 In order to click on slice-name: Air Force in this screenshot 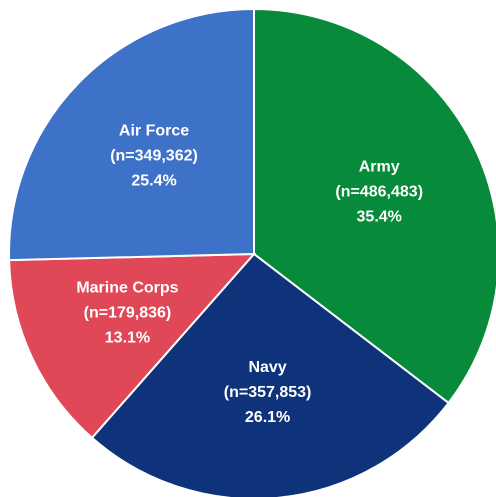, I will do `click(154, 131)`.